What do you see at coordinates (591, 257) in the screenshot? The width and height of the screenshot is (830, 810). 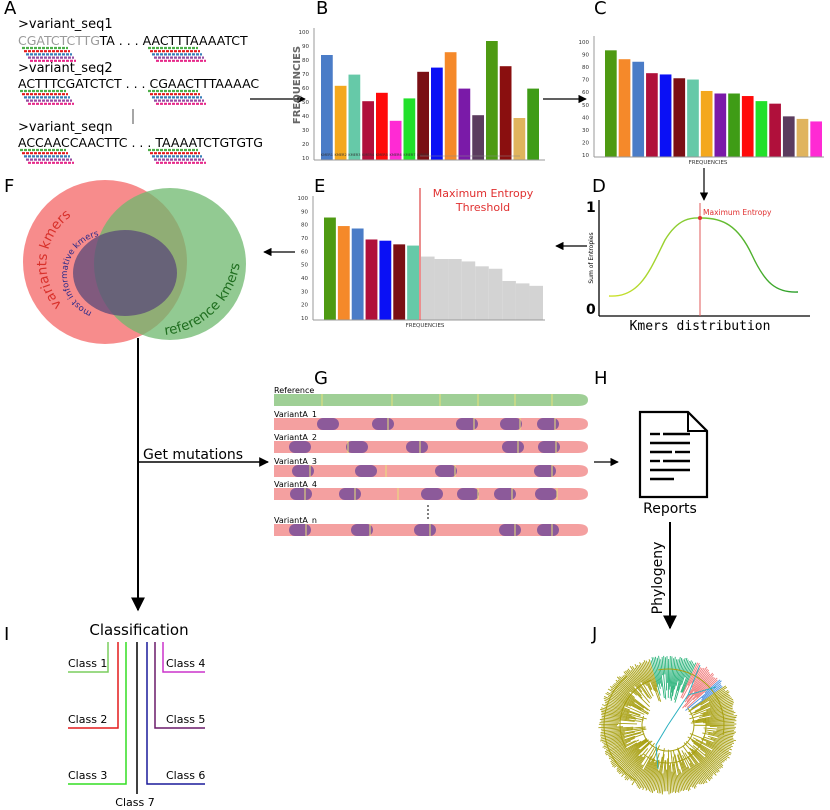 I see `panel-d-ylabel: Sum of Entropies` at bounding box center [591, 257].